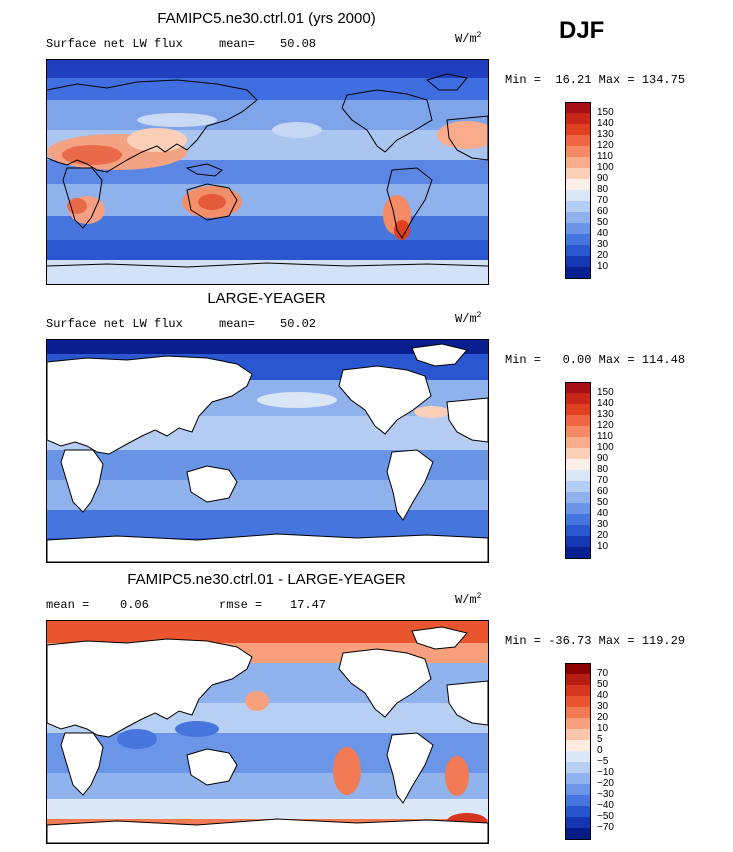 The width and height of the screenshot is (733, 852). What do you see at coordinates (605, 794) in the screenshot?
I see `colorbar-tick-label: −30` at bounding box center [605, 794].